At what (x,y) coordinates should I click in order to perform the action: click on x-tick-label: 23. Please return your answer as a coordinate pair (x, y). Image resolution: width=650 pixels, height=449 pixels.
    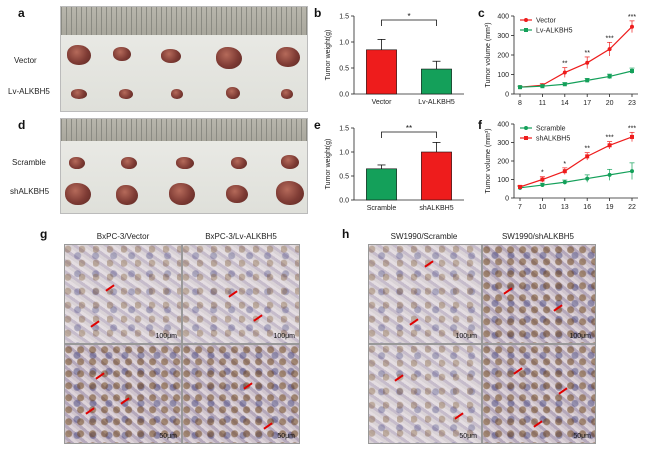
    Looking at the image, I should click on (632, 103).